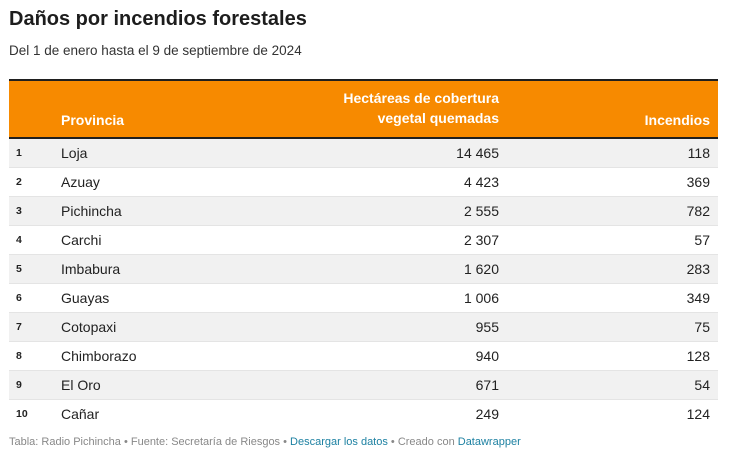  What do you see at coordinates (363, 182) in the screenshot?
I see `table-row: 2 Azuay 4 423 369` at bounding box center [363, 182].